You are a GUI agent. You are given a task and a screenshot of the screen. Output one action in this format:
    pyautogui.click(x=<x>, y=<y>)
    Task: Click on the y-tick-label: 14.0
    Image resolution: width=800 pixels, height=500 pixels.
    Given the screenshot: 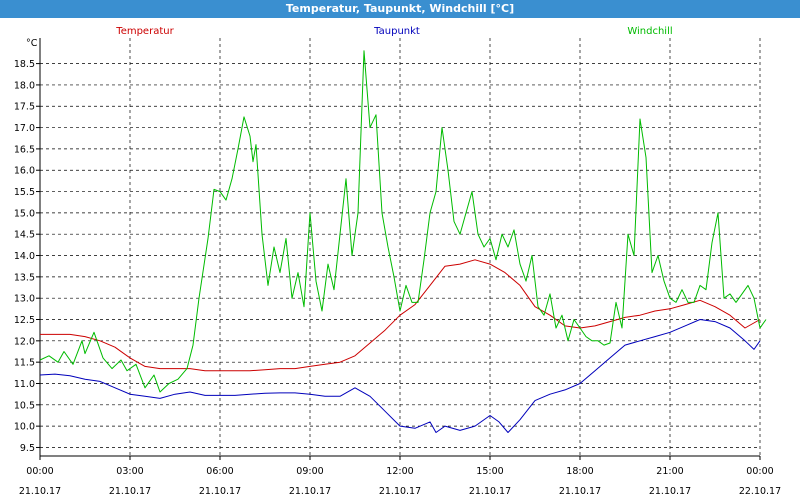 What is the action you would take?
    pyautogui.click(x=24, y=256)
    